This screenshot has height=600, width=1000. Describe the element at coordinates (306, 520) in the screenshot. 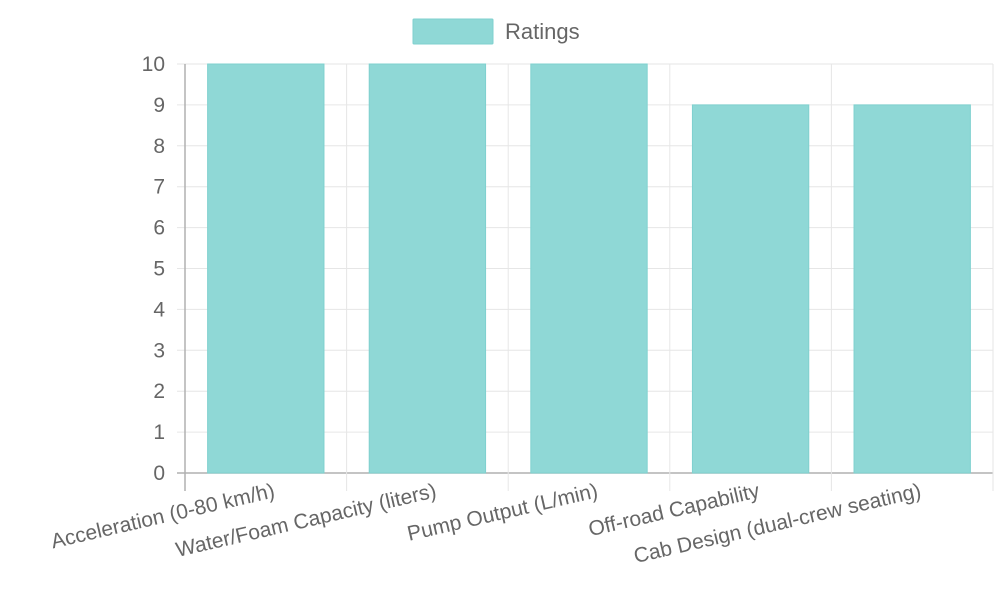

I see `x-category-label: Water/Foam Capacity (liters)` at that location.